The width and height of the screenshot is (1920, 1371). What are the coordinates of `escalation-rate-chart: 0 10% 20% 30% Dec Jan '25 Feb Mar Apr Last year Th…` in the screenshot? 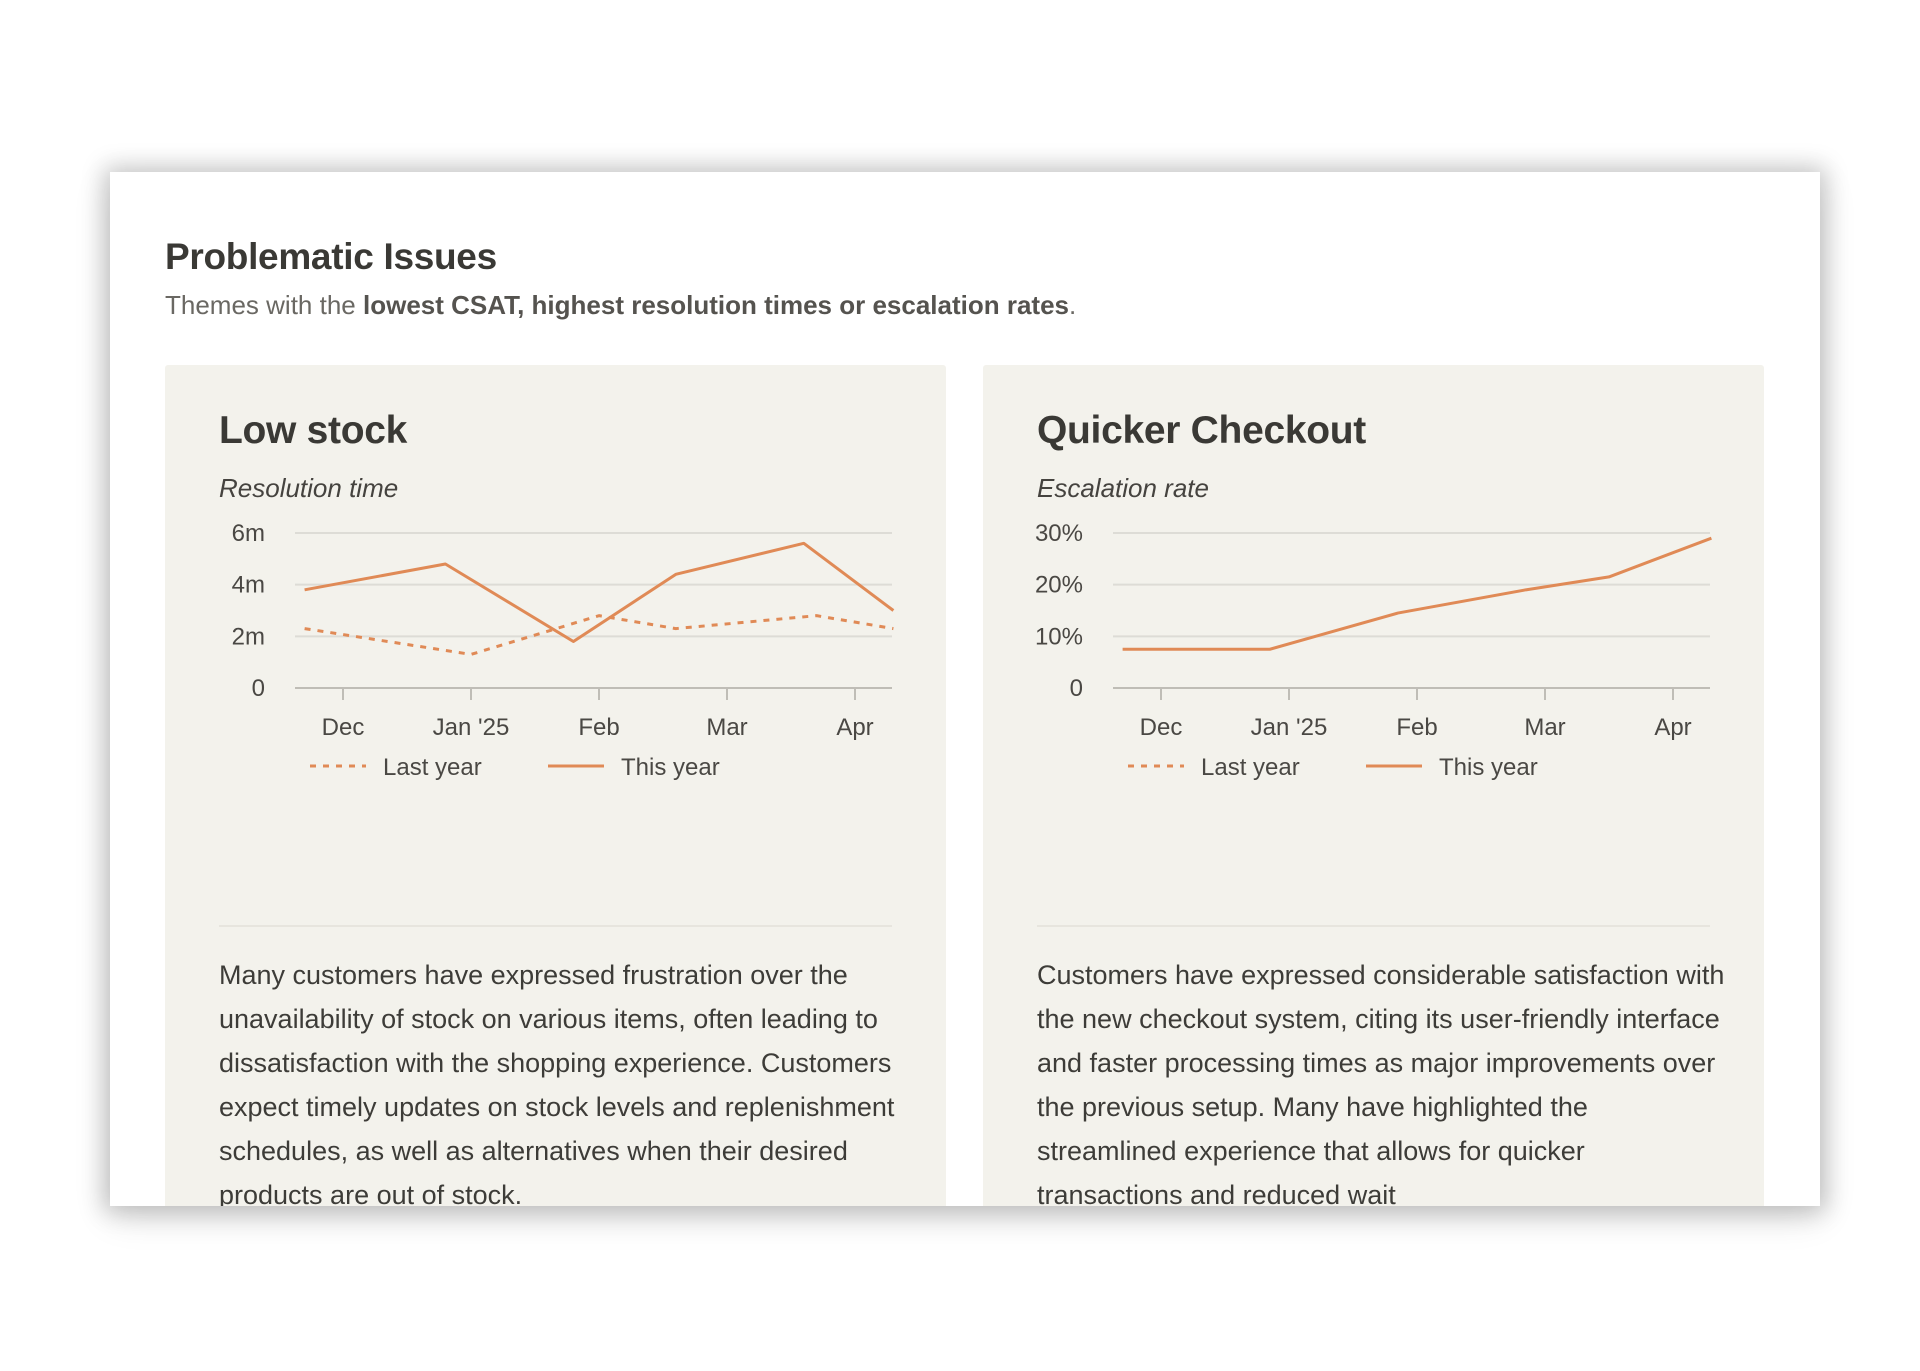 It's located at (1373, 650).